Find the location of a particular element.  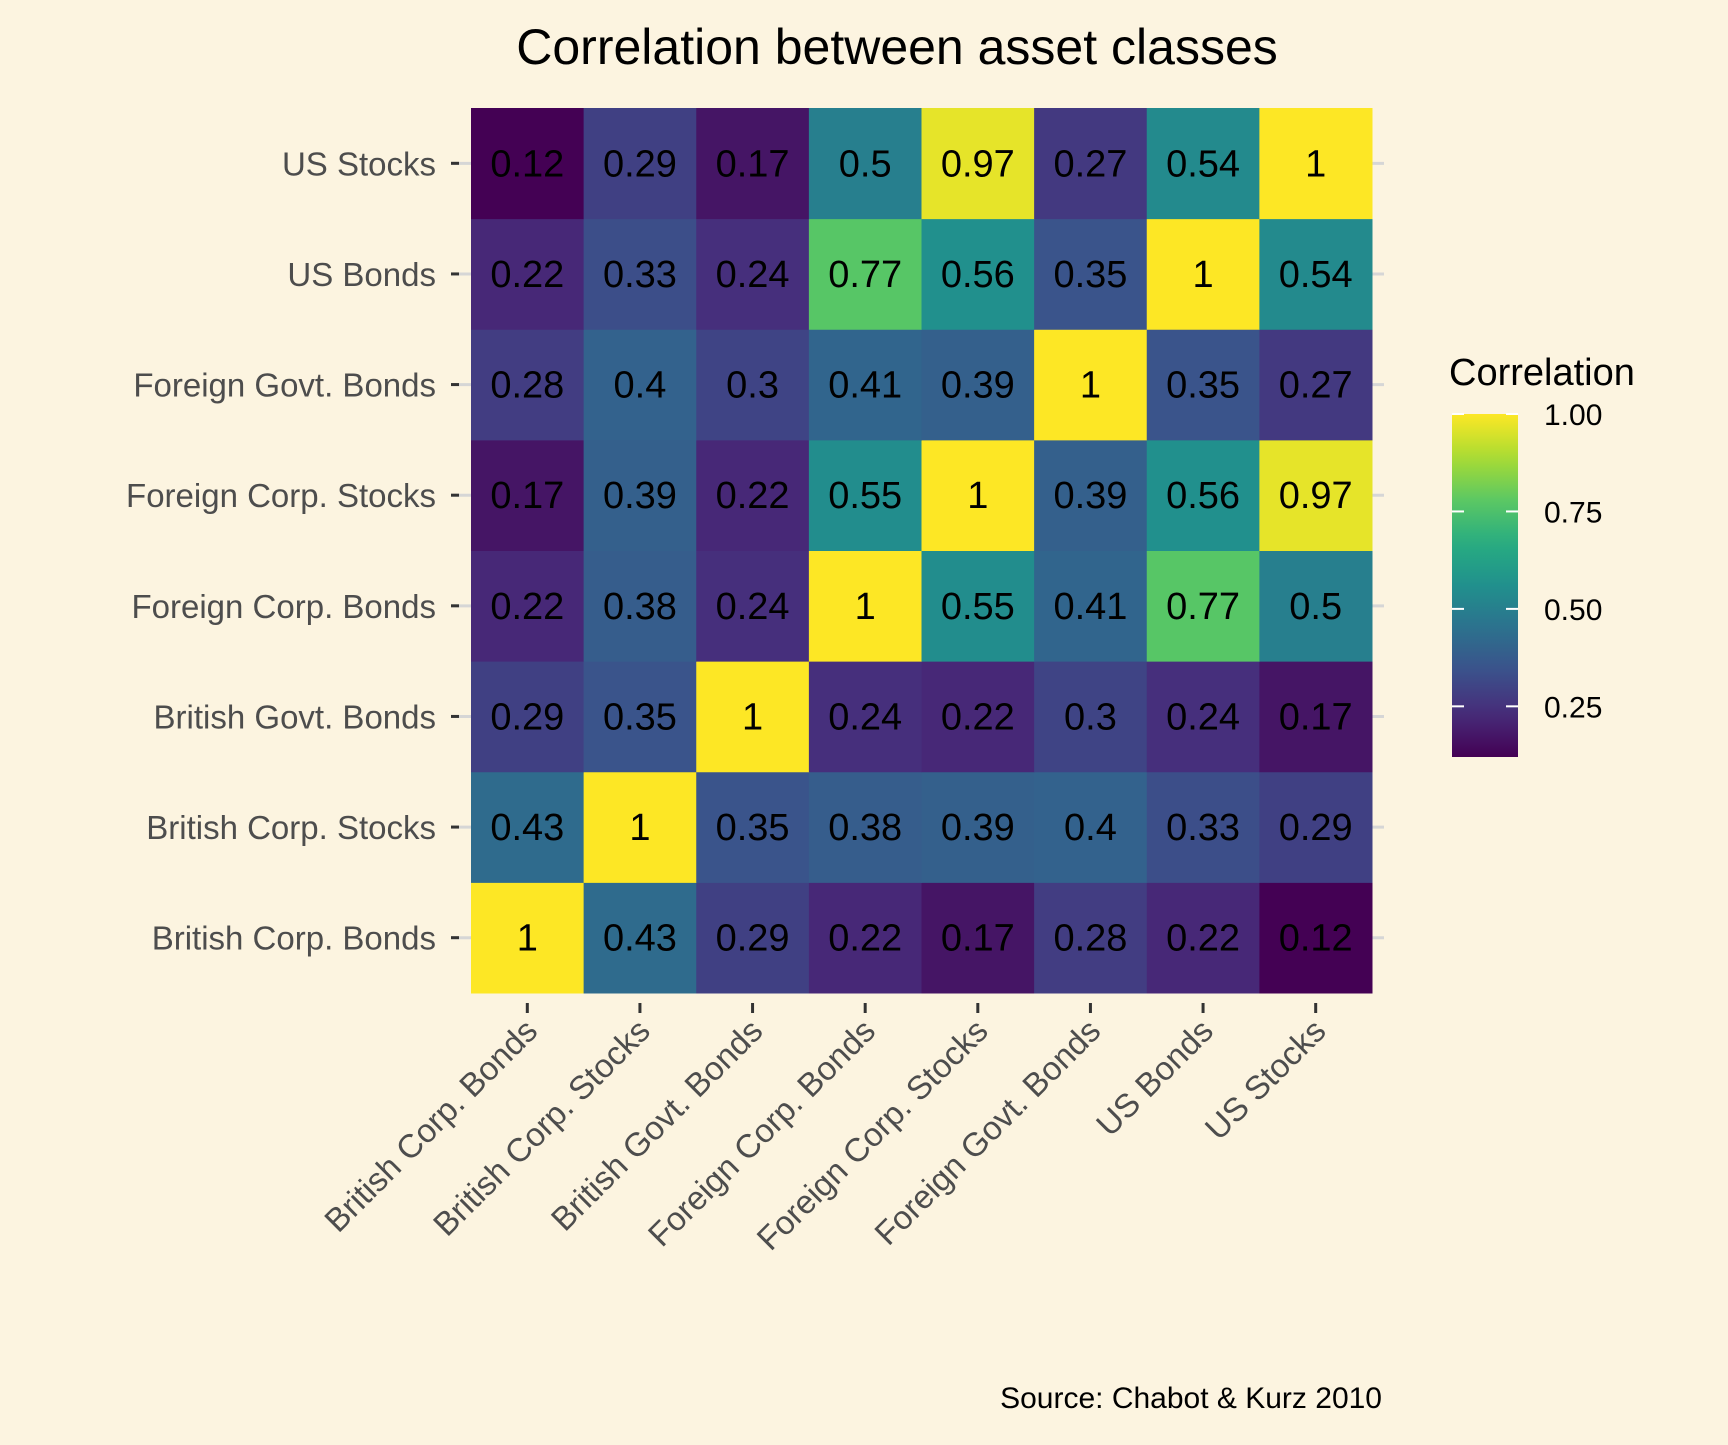

colorbar-tick-label: 1.00 is located at coordinates (1573, 415).